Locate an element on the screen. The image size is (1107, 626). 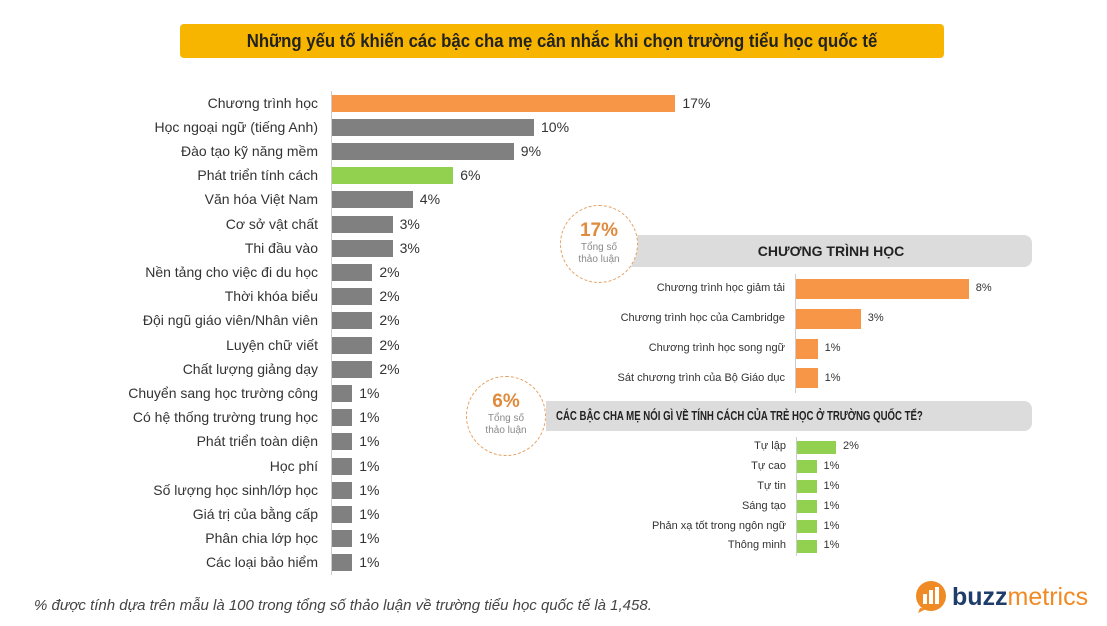
logo-chart-icon is located at coordinates (931, 597).